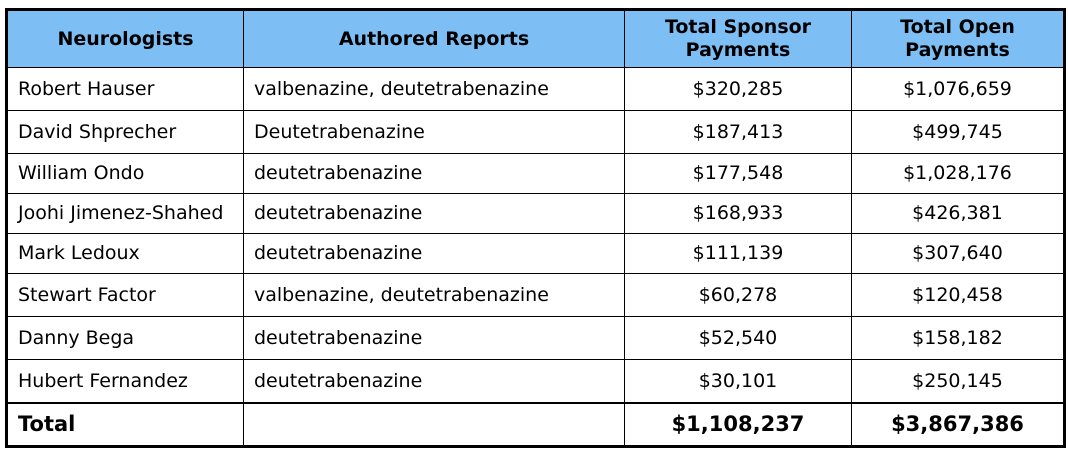 The height and width of the screenshot is (454, 1068). I want to click on cell-neurologist: Stewart Factor, so click(125, 295).